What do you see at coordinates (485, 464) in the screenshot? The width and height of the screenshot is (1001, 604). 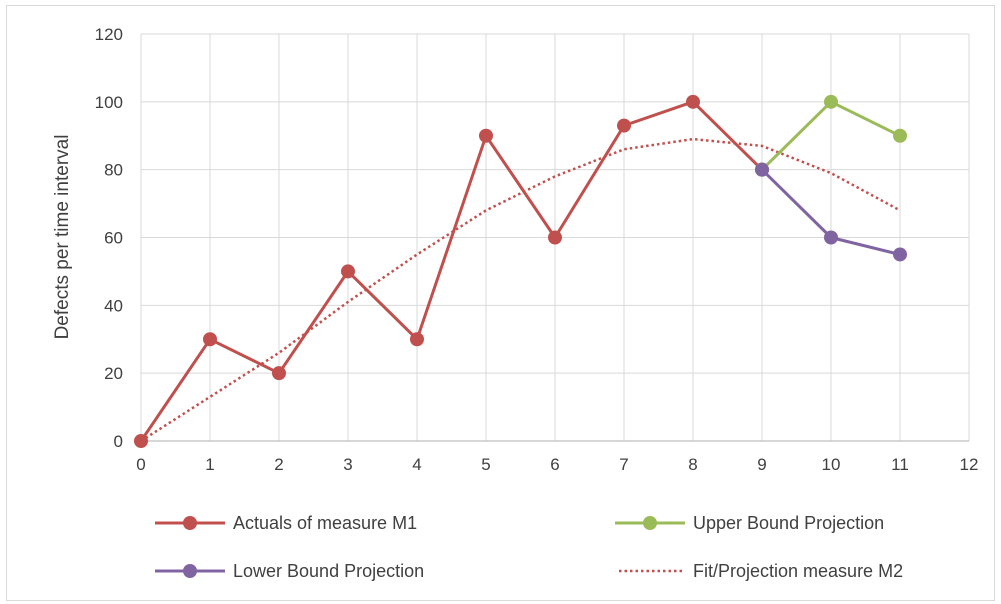 I see `x-tick-label: 5` at bounding box center [485, 464].